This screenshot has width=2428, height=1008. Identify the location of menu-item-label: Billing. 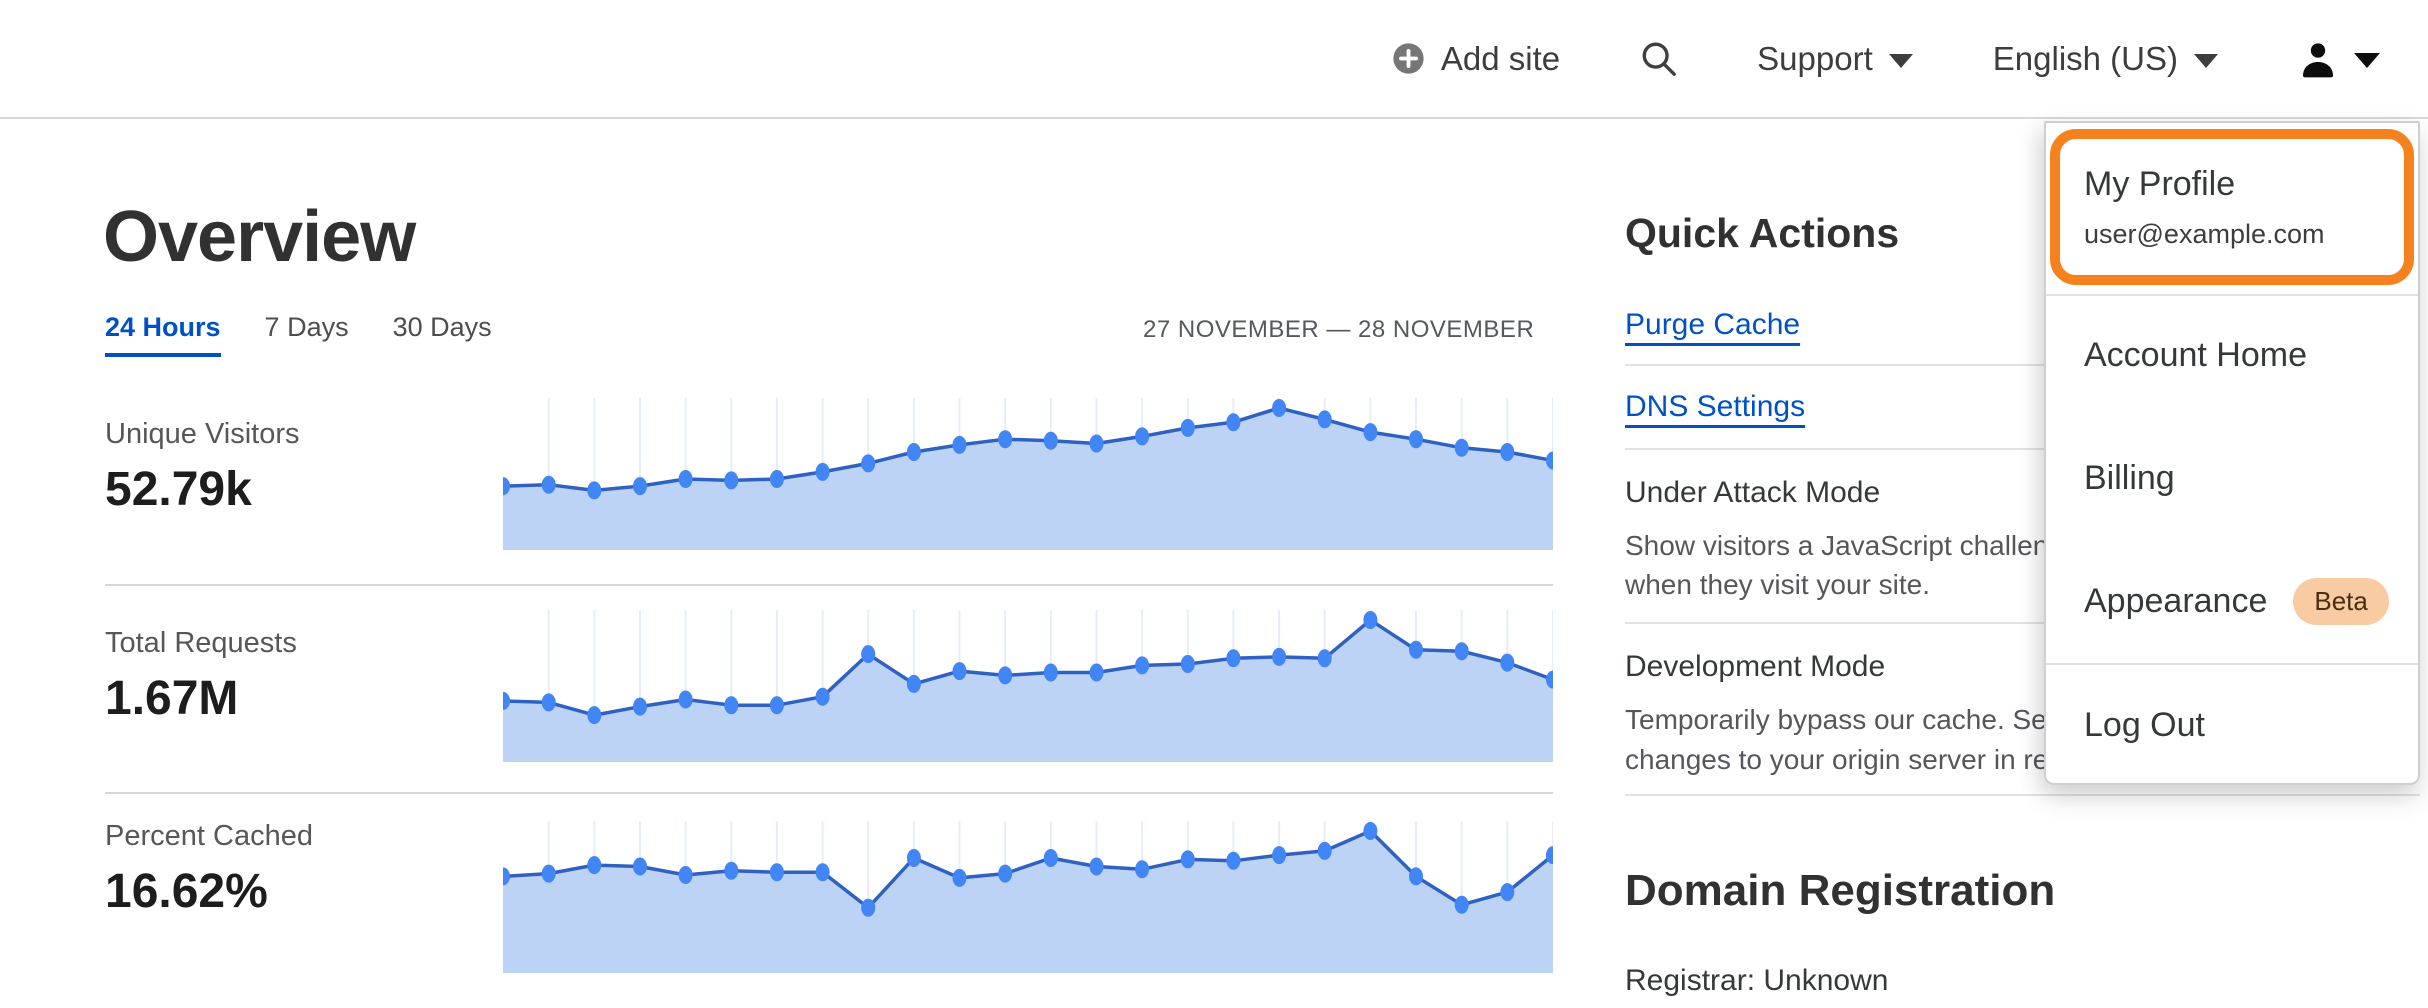
(2129, 478).